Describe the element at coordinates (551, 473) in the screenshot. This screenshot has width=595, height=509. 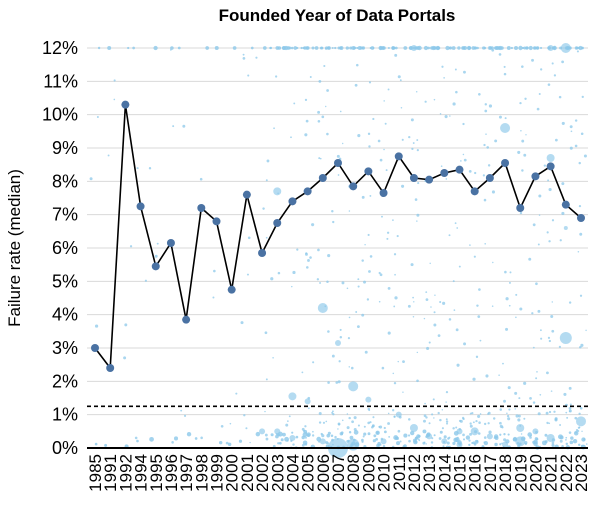
I see `x-tick-label: 2021` at that location.